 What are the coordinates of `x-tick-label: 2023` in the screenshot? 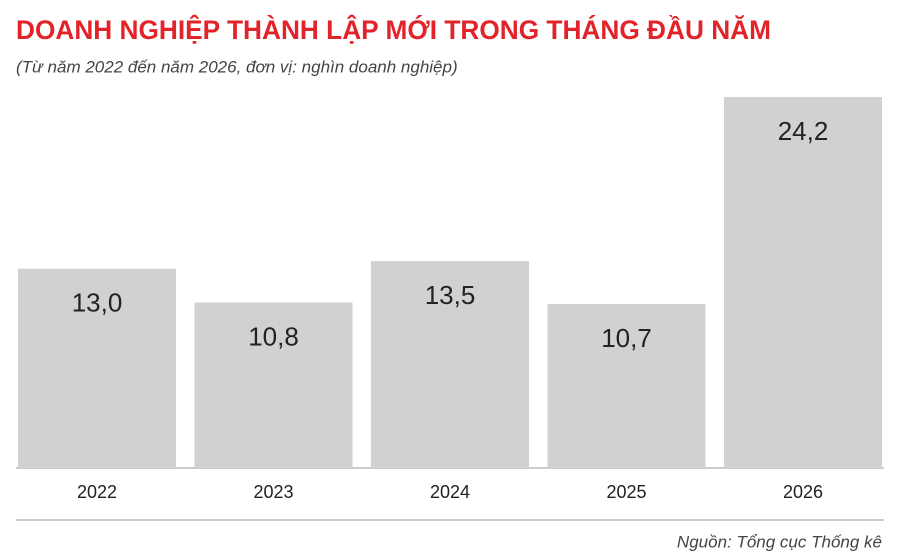 It's located at (273, 492).